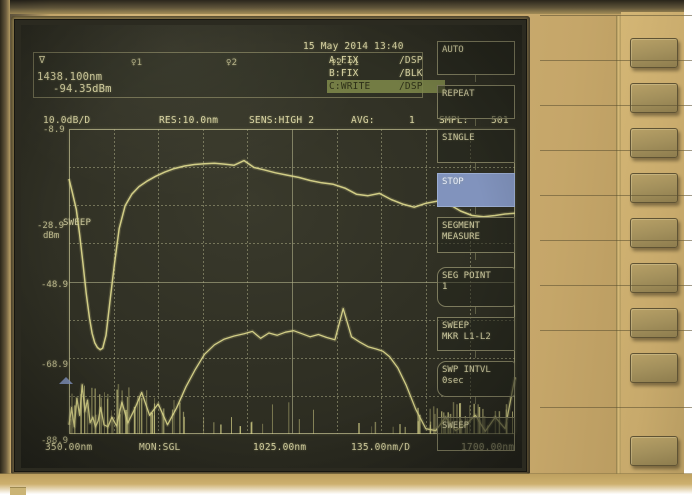 Image resolution: width=692 pixels, height=496 pixels. Describe the element at coordinates (55, 365) in the screenshot. I see `y-axis-label-3: -68.9` at that location.